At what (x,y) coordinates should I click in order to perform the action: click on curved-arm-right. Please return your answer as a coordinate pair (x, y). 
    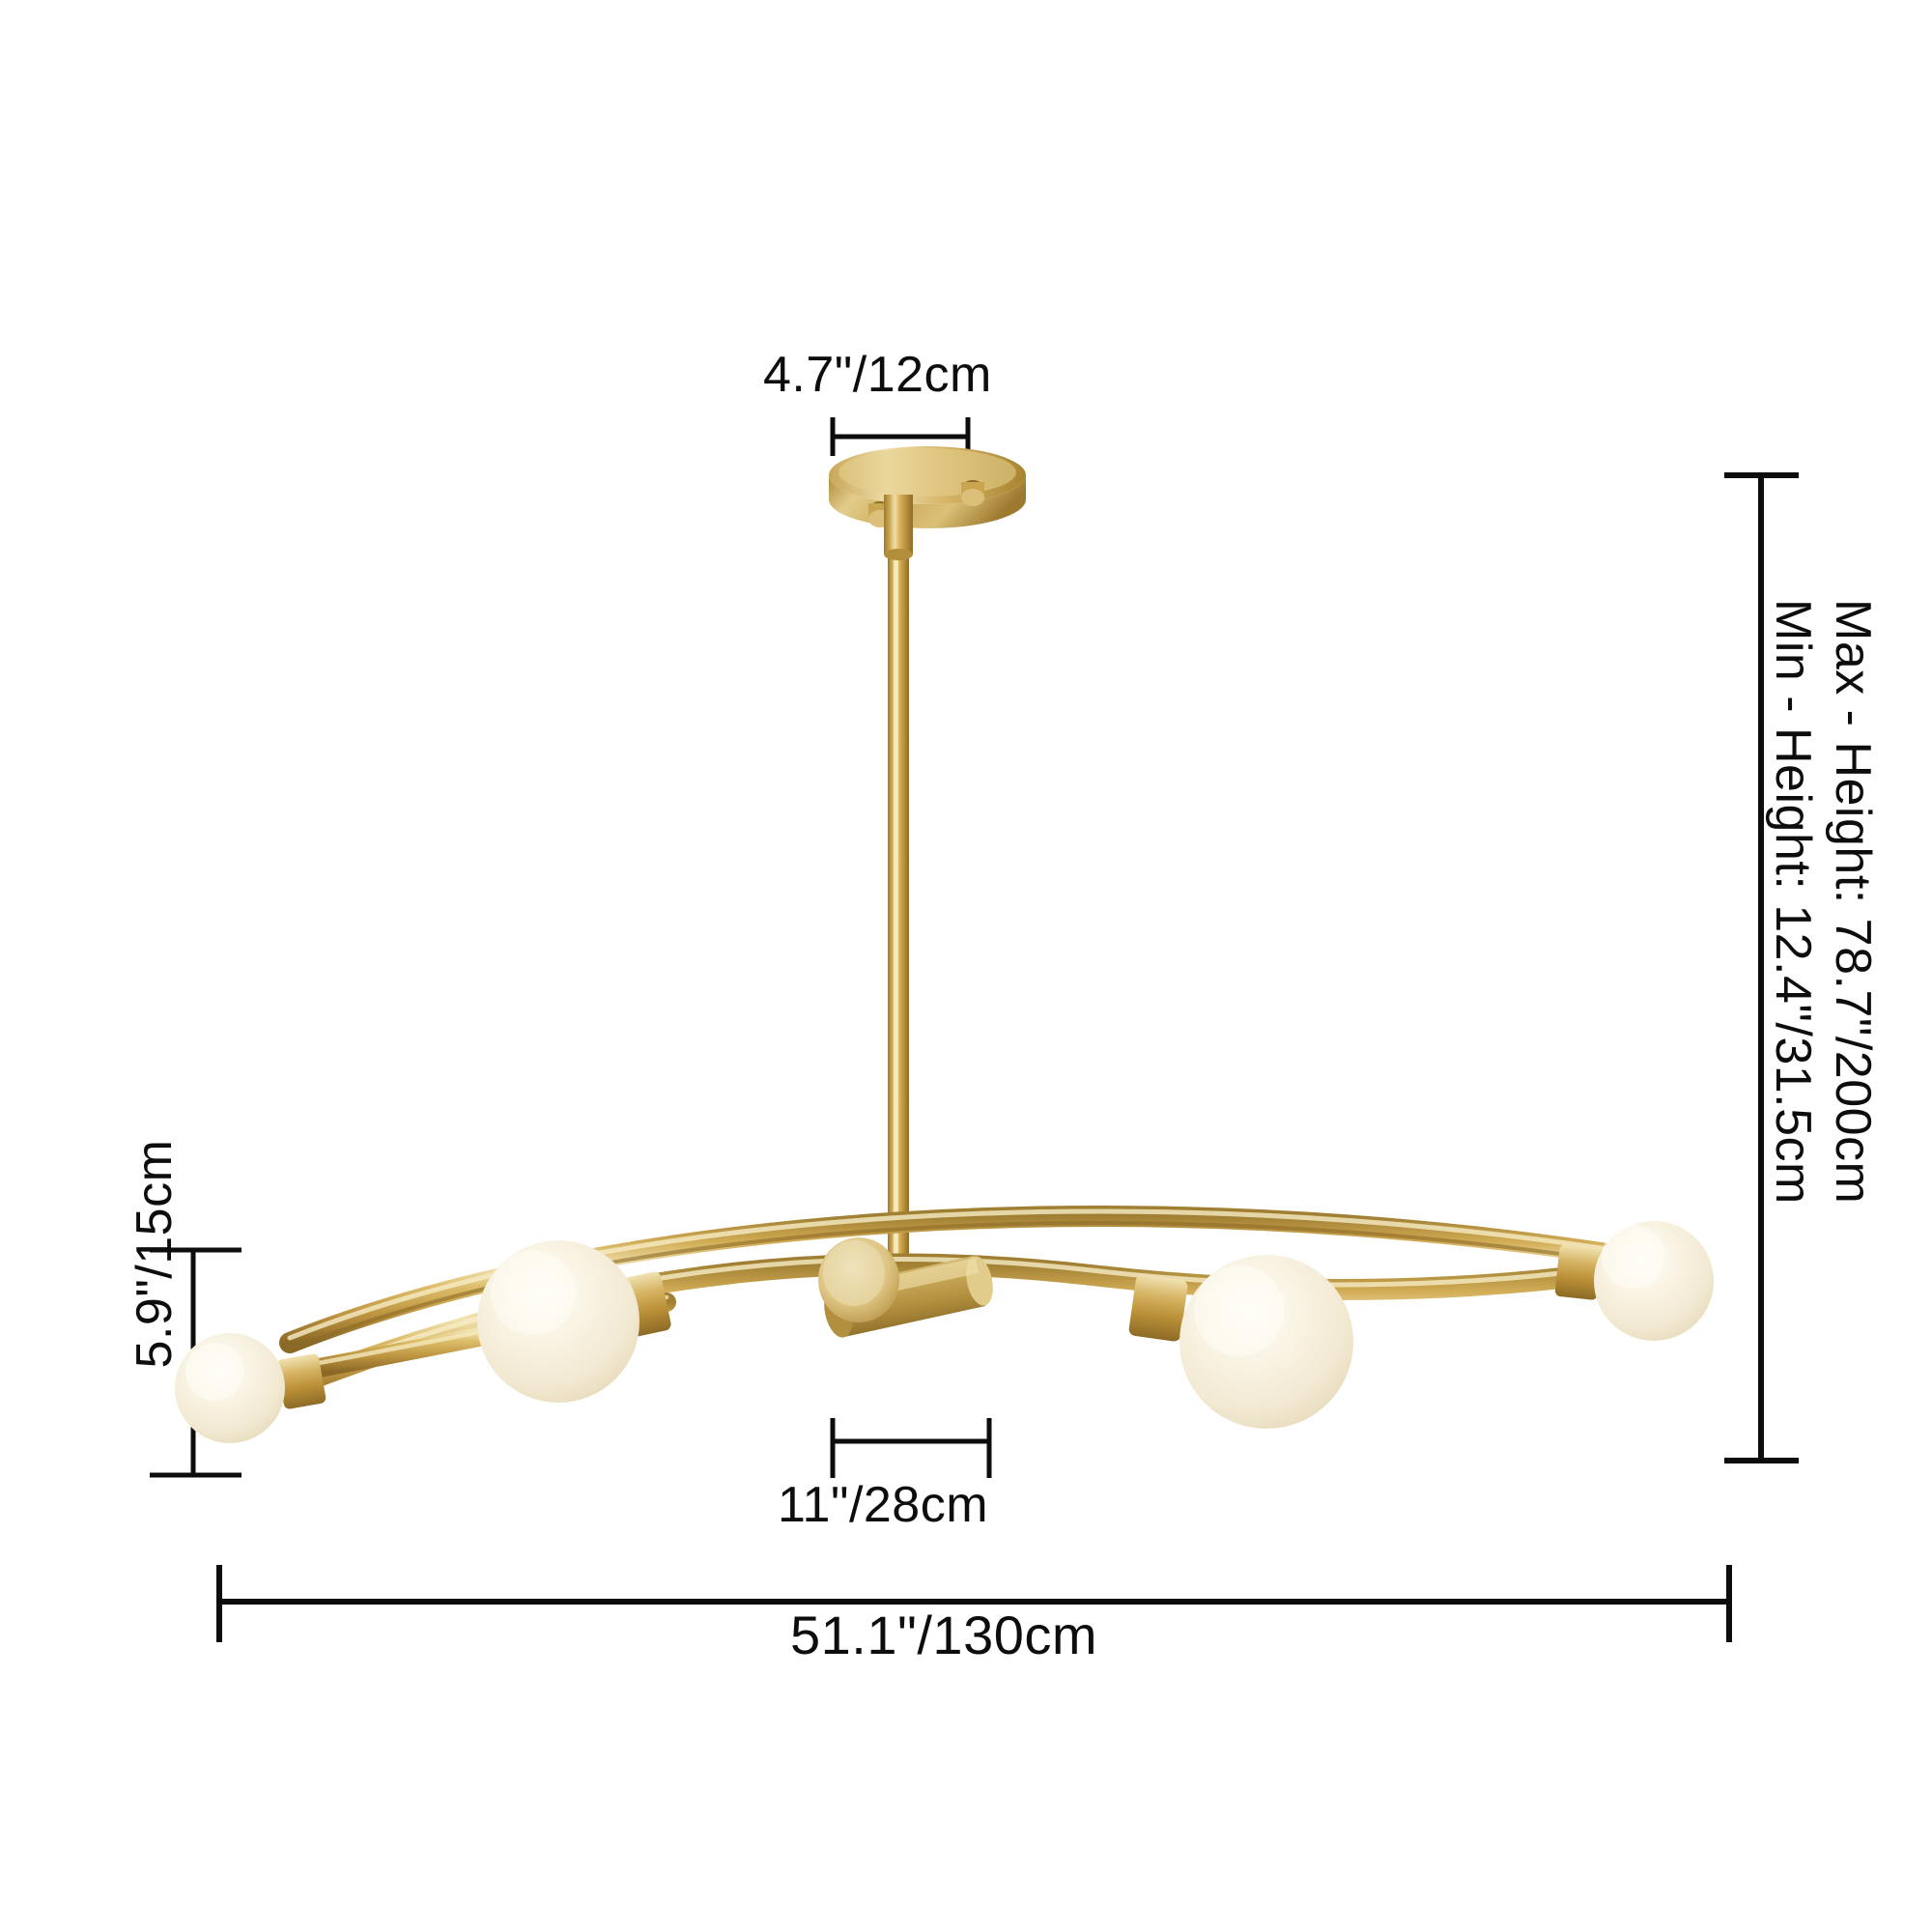
    Looking at the image, I should click on (961, 1279).